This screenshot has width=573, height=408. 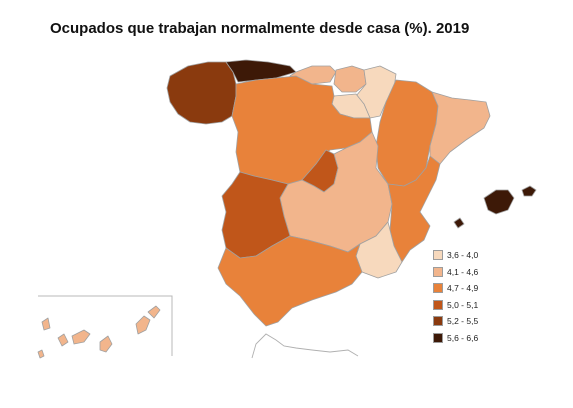 I want to click on legend-item: 4,7 - 4,9, so click(x=455, y=288).